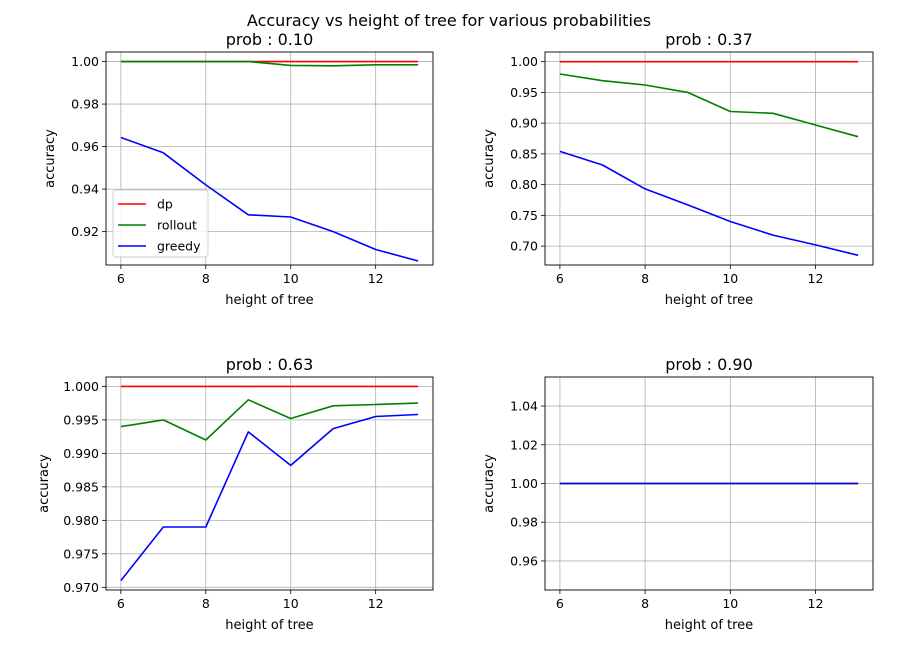  What do you see at coordinates (524, 215) in the screenshot?
I see `y-tick-label: 0.75` at bounding box center [524, 215].